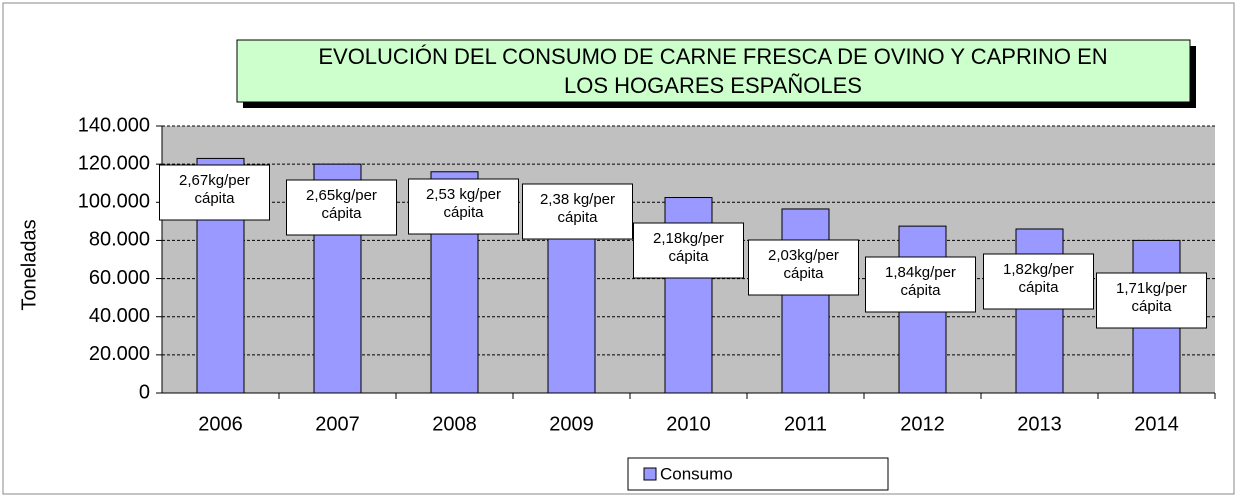  I want to click on chart-title: LOS HOGARES ESPAÑOLES, so click(713, 85).